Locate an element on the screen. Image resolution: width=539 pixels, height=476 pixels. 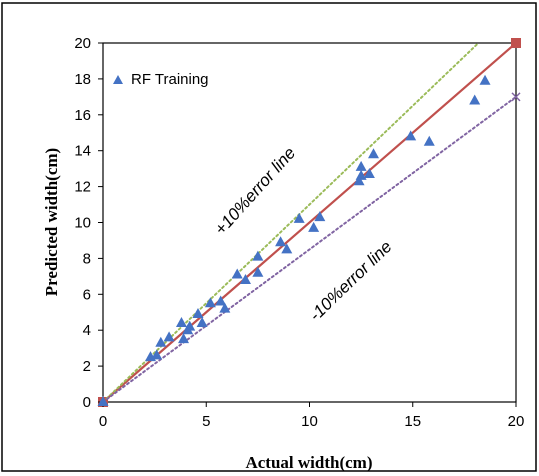
x-axis: 0 5 10 15 20 is located at coordinates (312, 416).